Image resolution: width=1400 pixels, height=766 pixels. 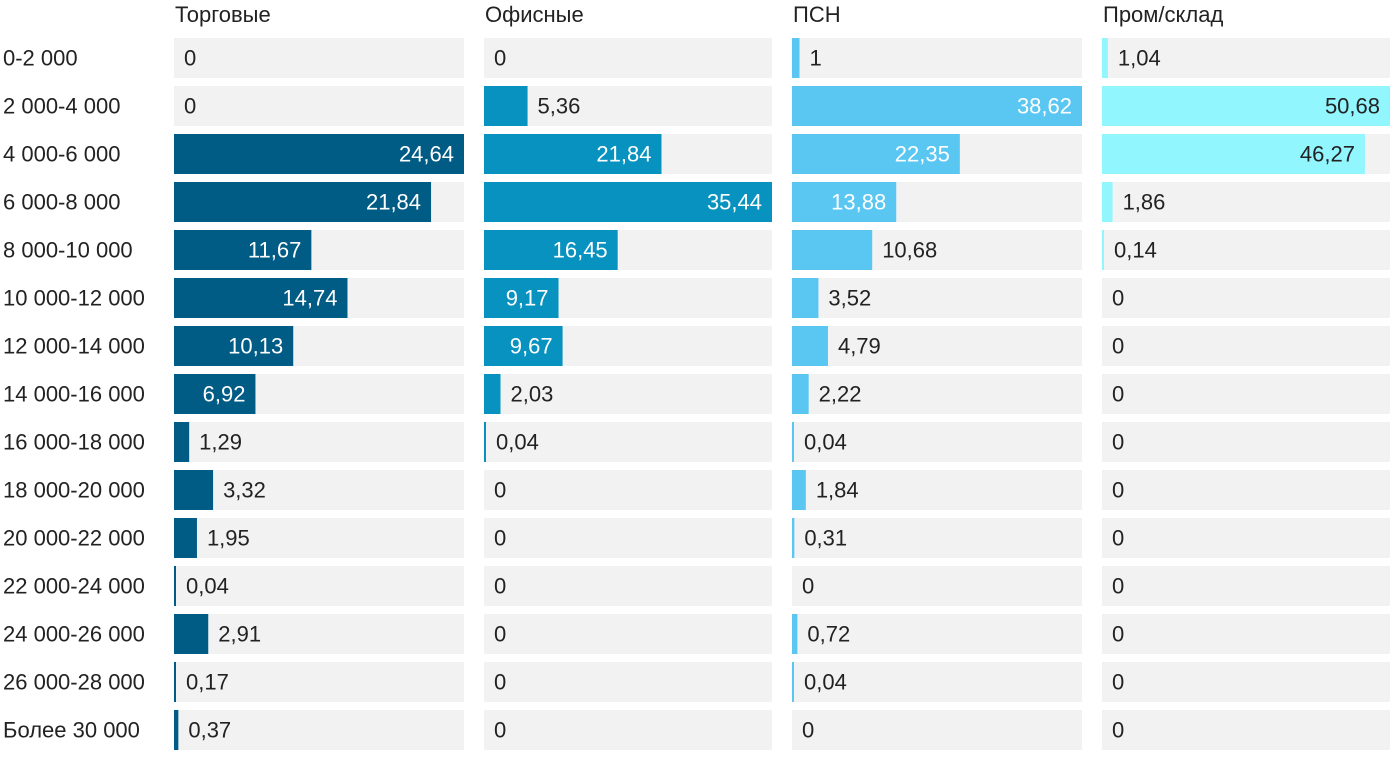 What do you see at coordinates (244, 490) in the screenshot?
I see `data-label: 3,32` at bounding box center [244, 490].